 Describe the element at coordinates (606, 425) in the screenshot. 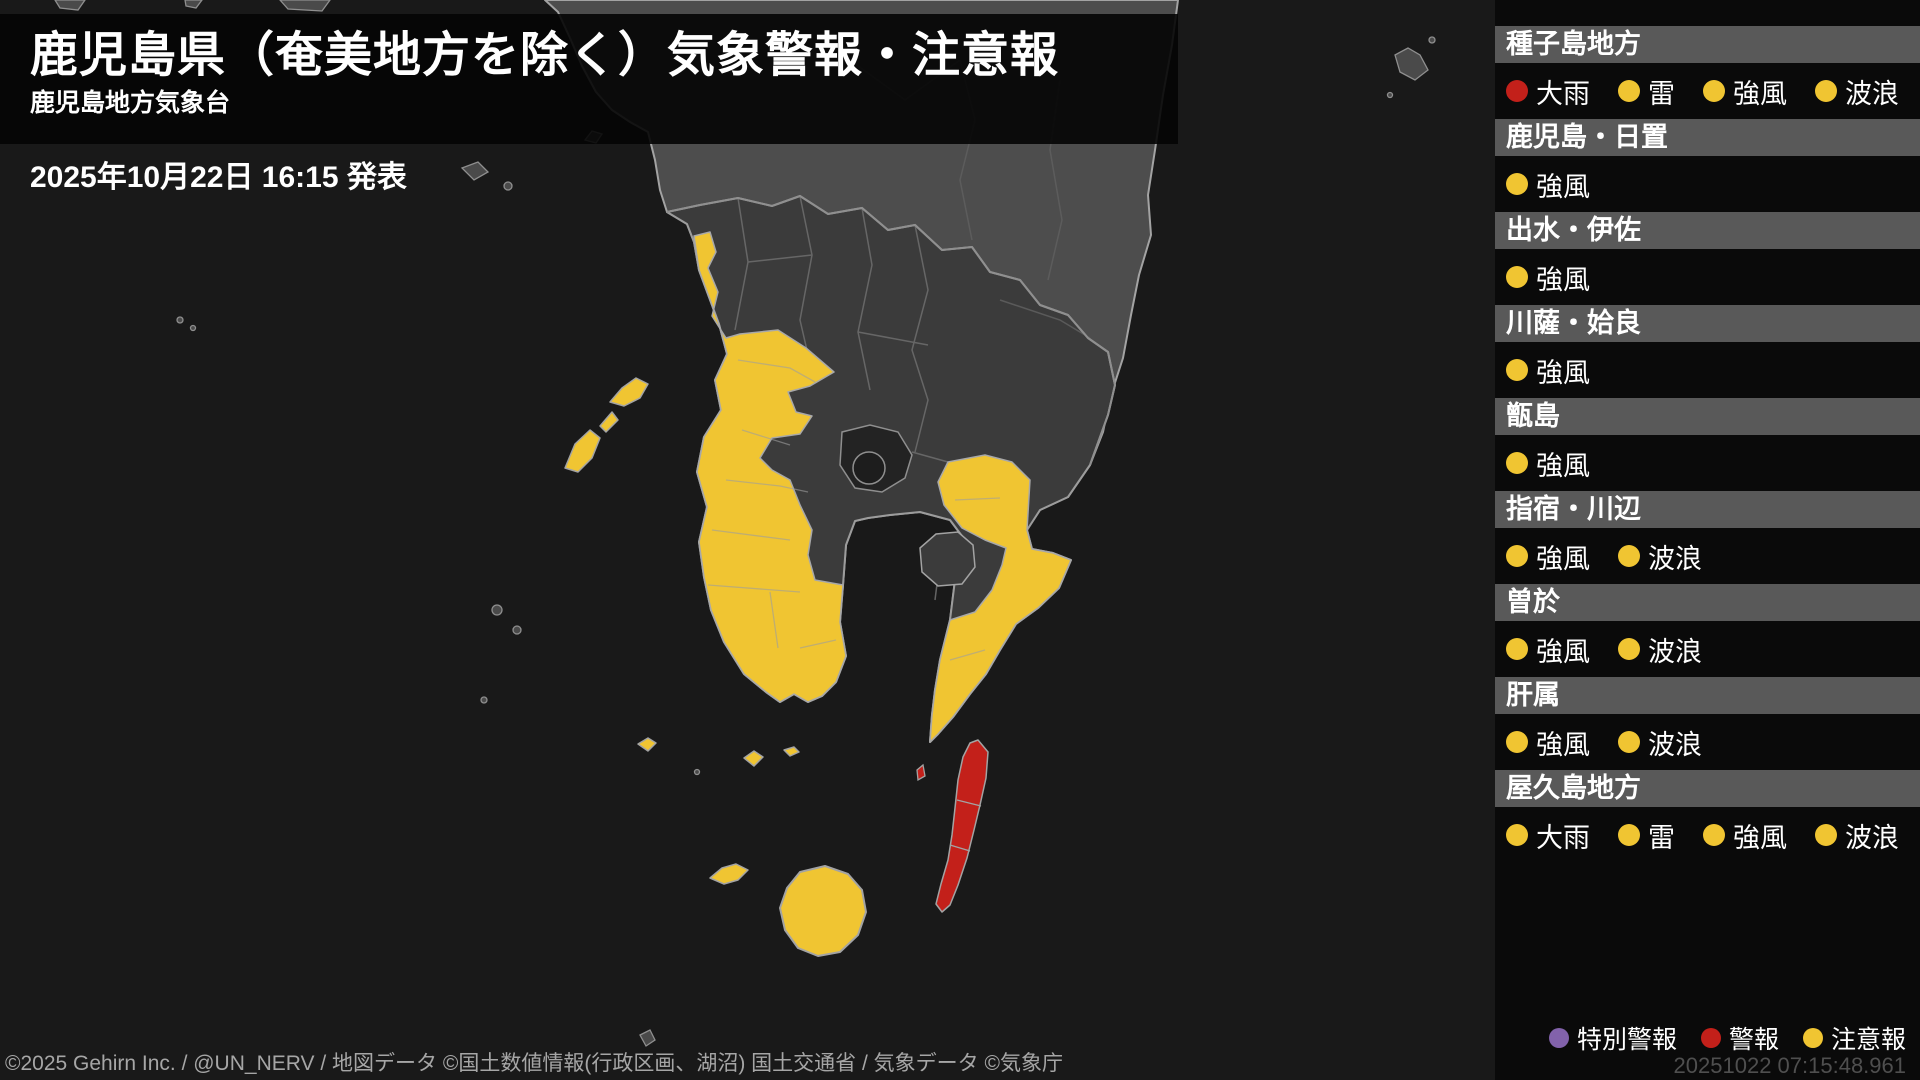

I see `map-islands-koshikijima` at that location.